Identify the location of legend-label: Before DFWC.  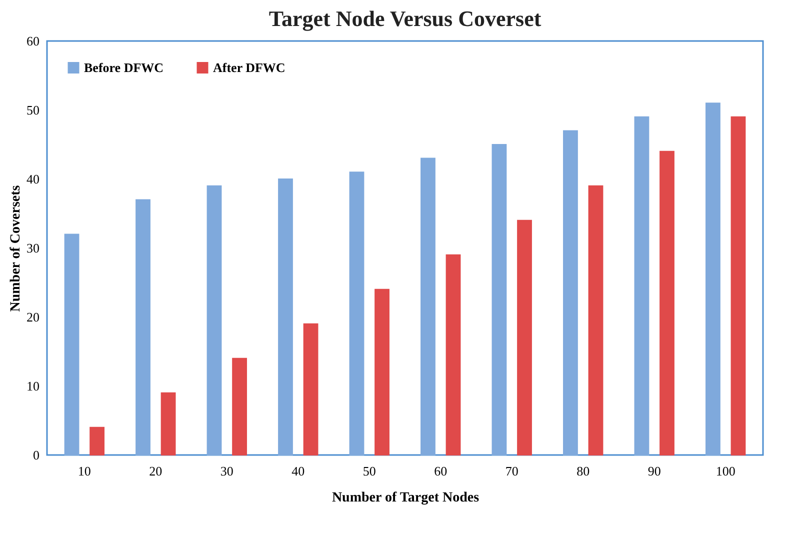
(124, 67).